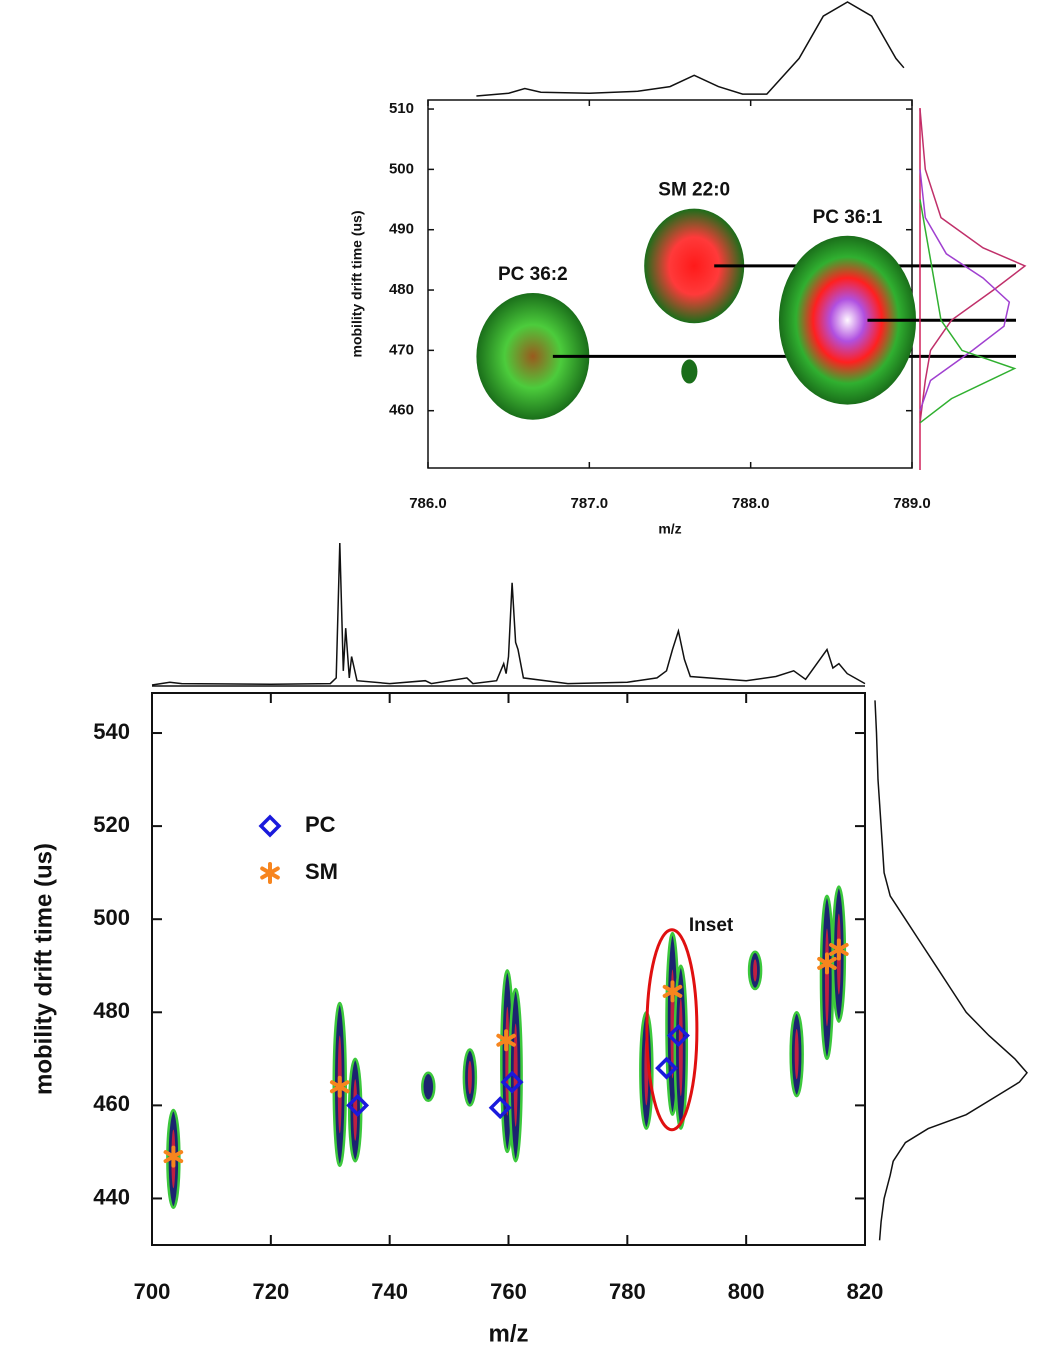  I want to click on y-tick-label: 540, so click(111, 731).